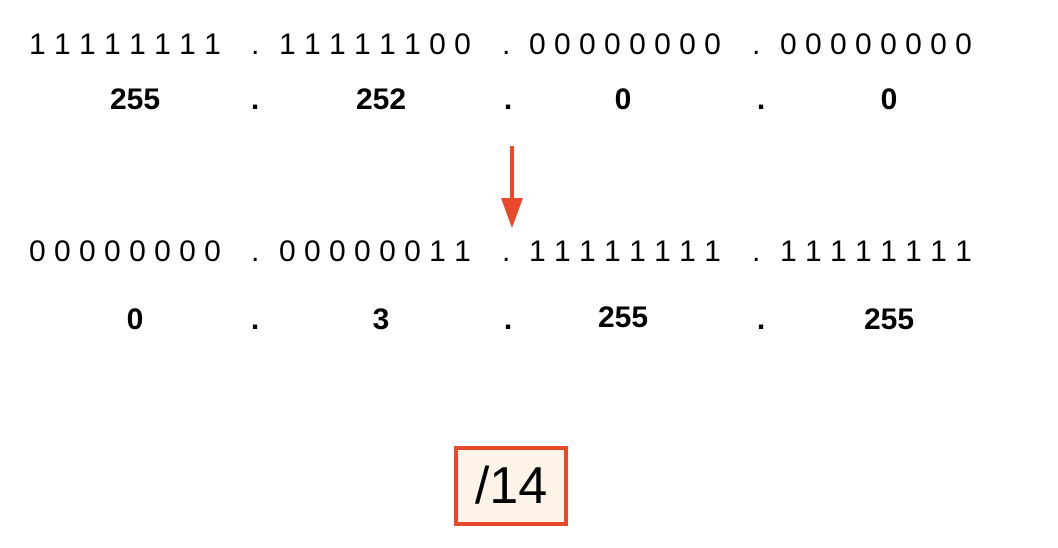 This screenshot has height=548, width=1058. What do you see at coordinates (512, 187) in the screenshot?
I see `down-arrow-icon` at bounding box center [512, 187].